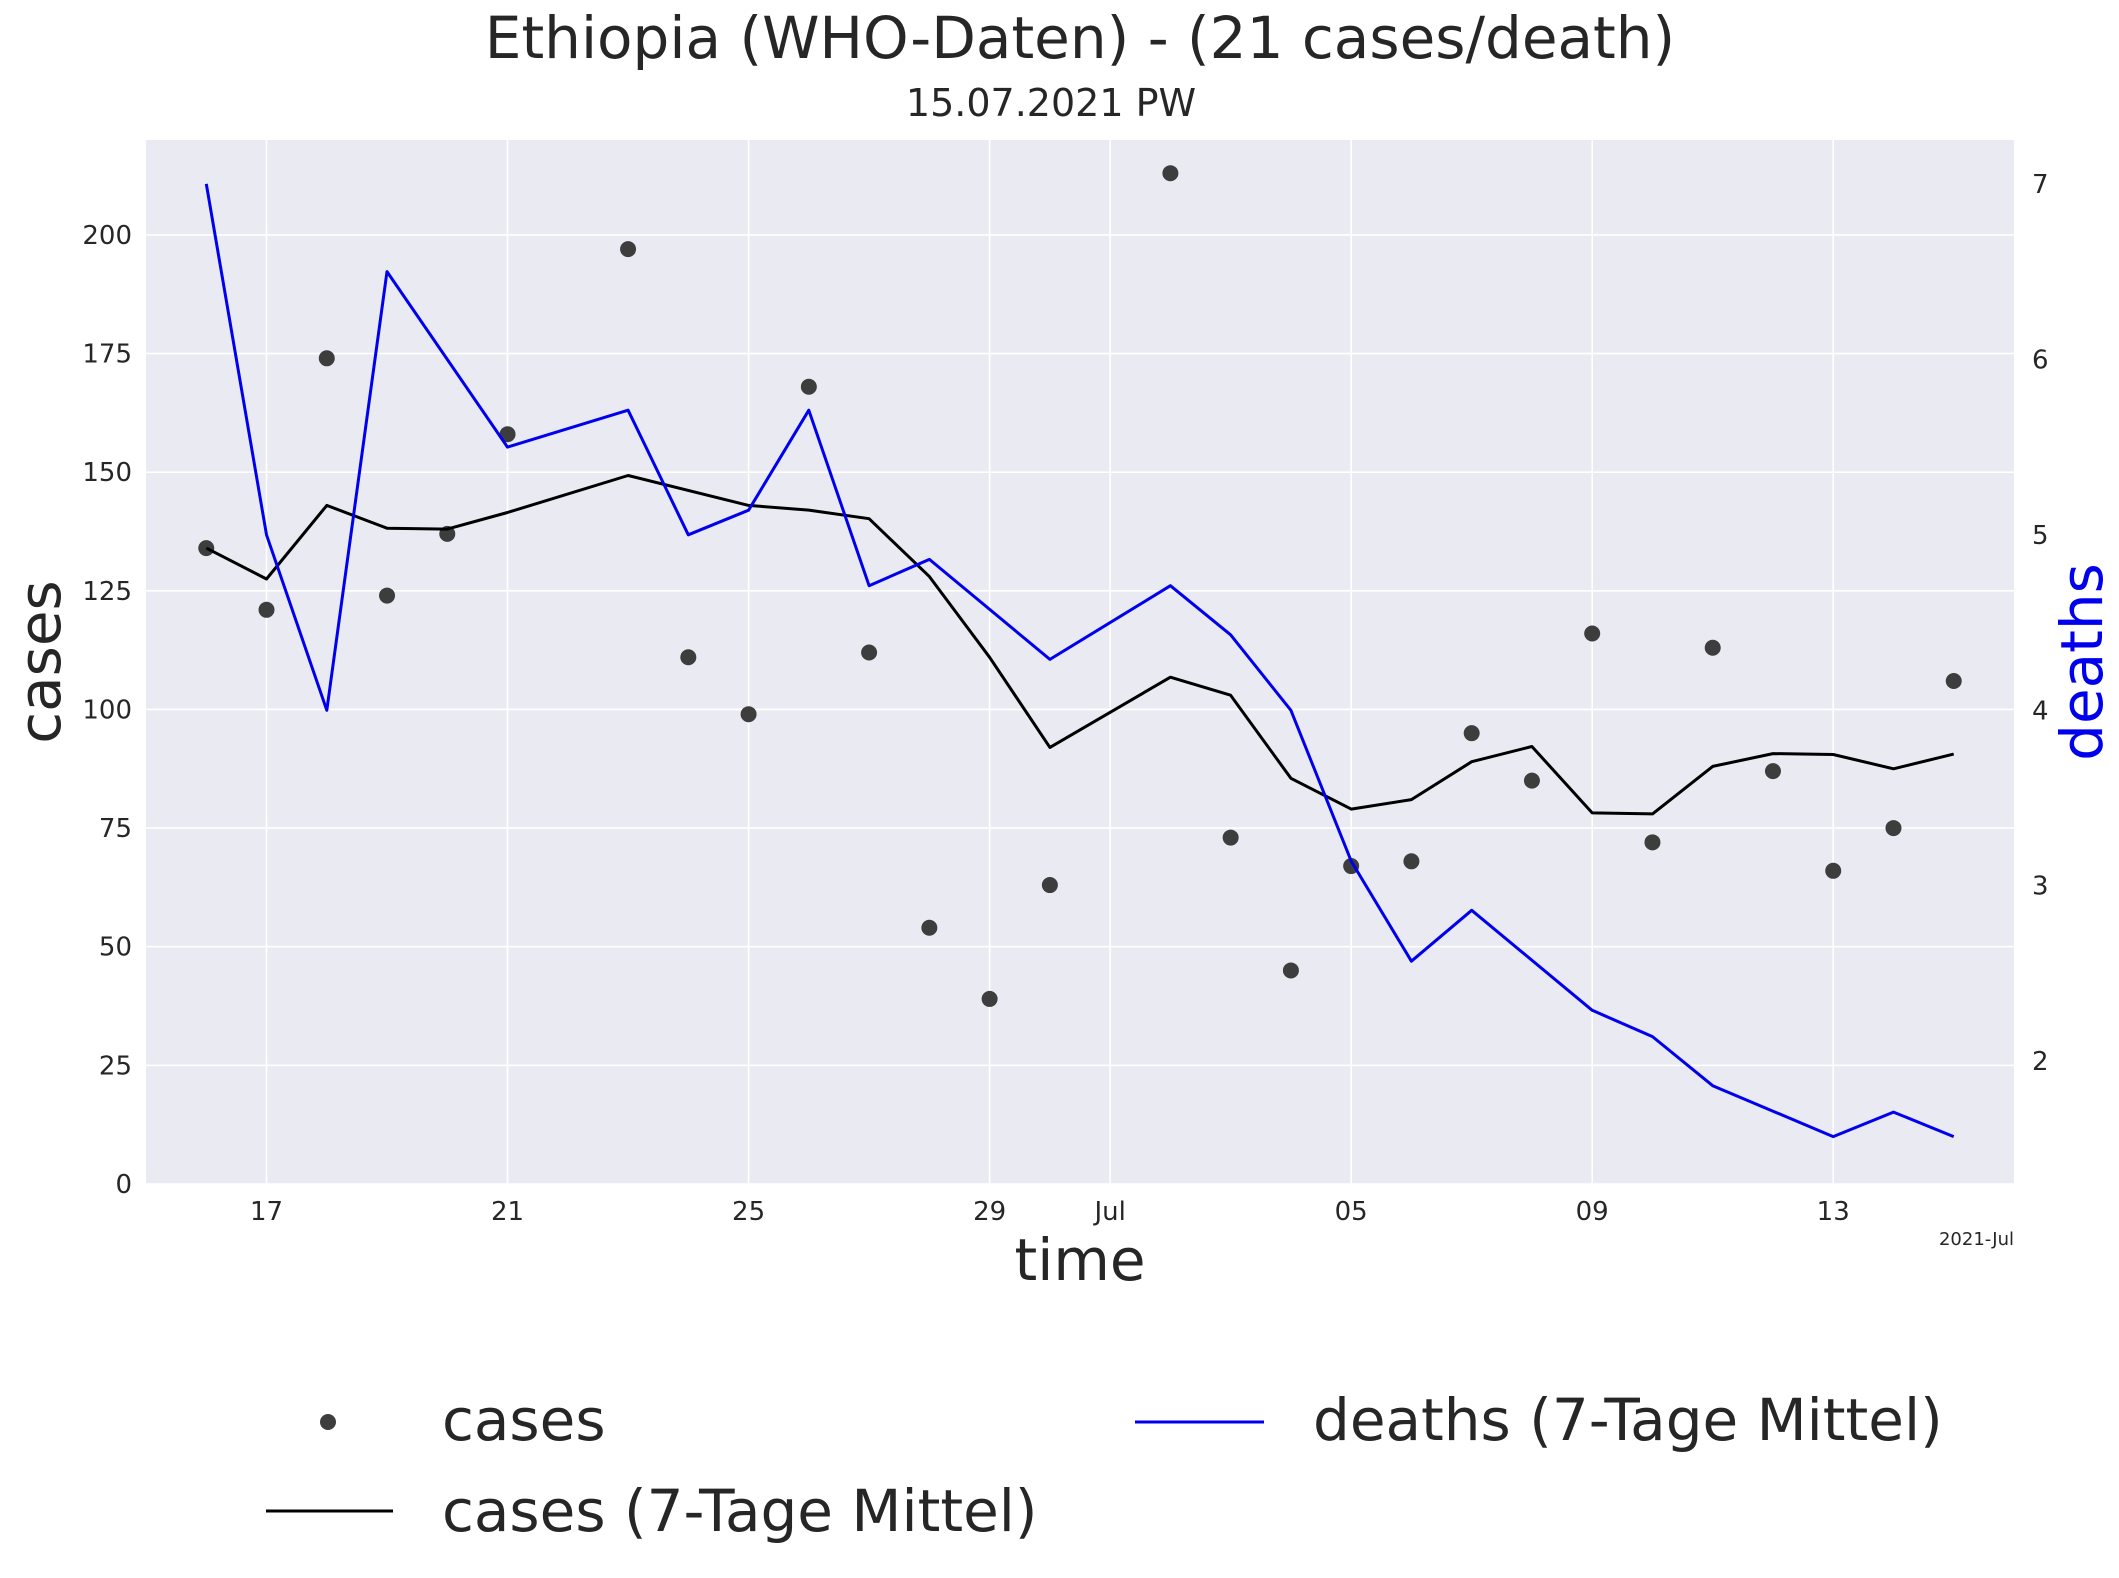 Image resolution: width=2119 pixels, height=1578 pixels. Describe the element at coordinates (524, 1420) in the screenshot. I see `legend-cases-label: cases` at that location.